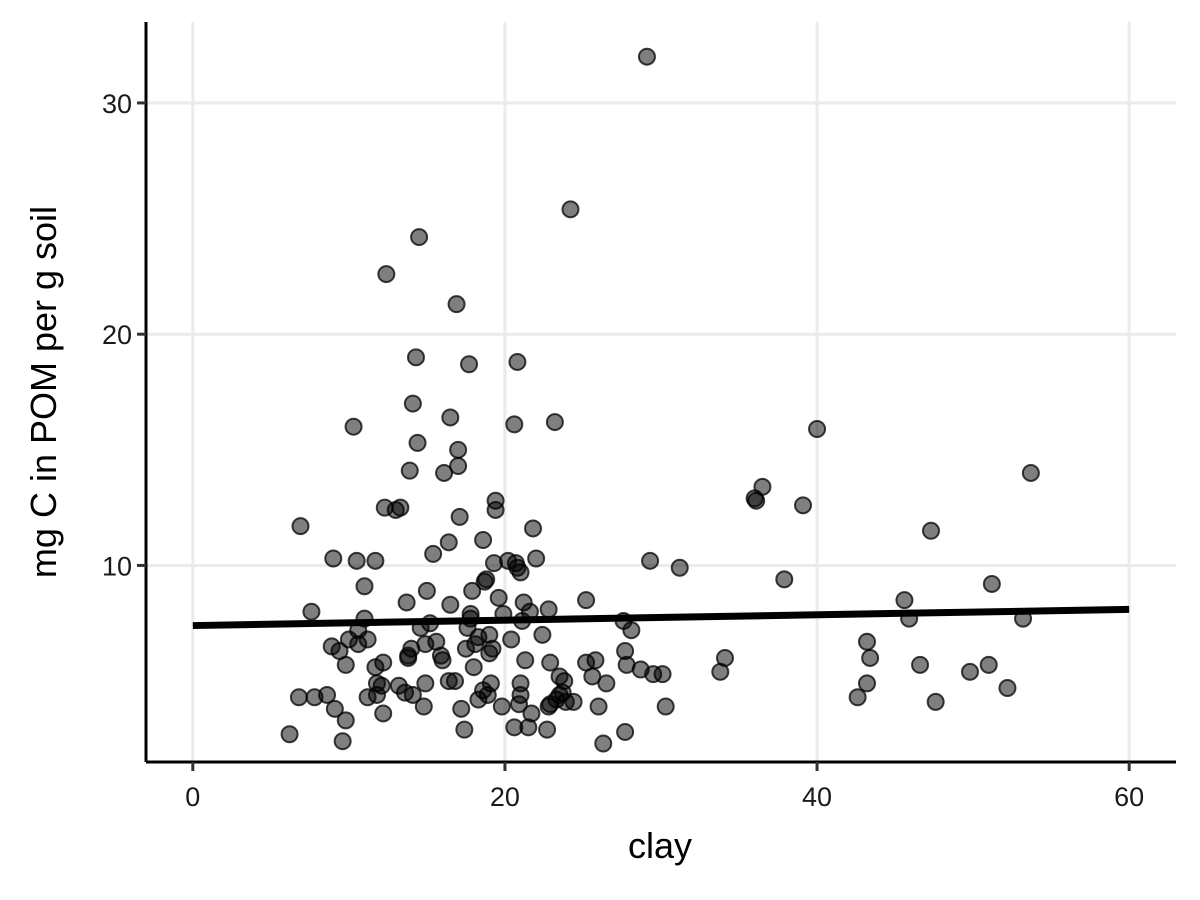 The image size is (1200, 900). What do you see at coordinates (661, 617) in the screenshot?
I see `trend-line` at bounding box center [661, 617].